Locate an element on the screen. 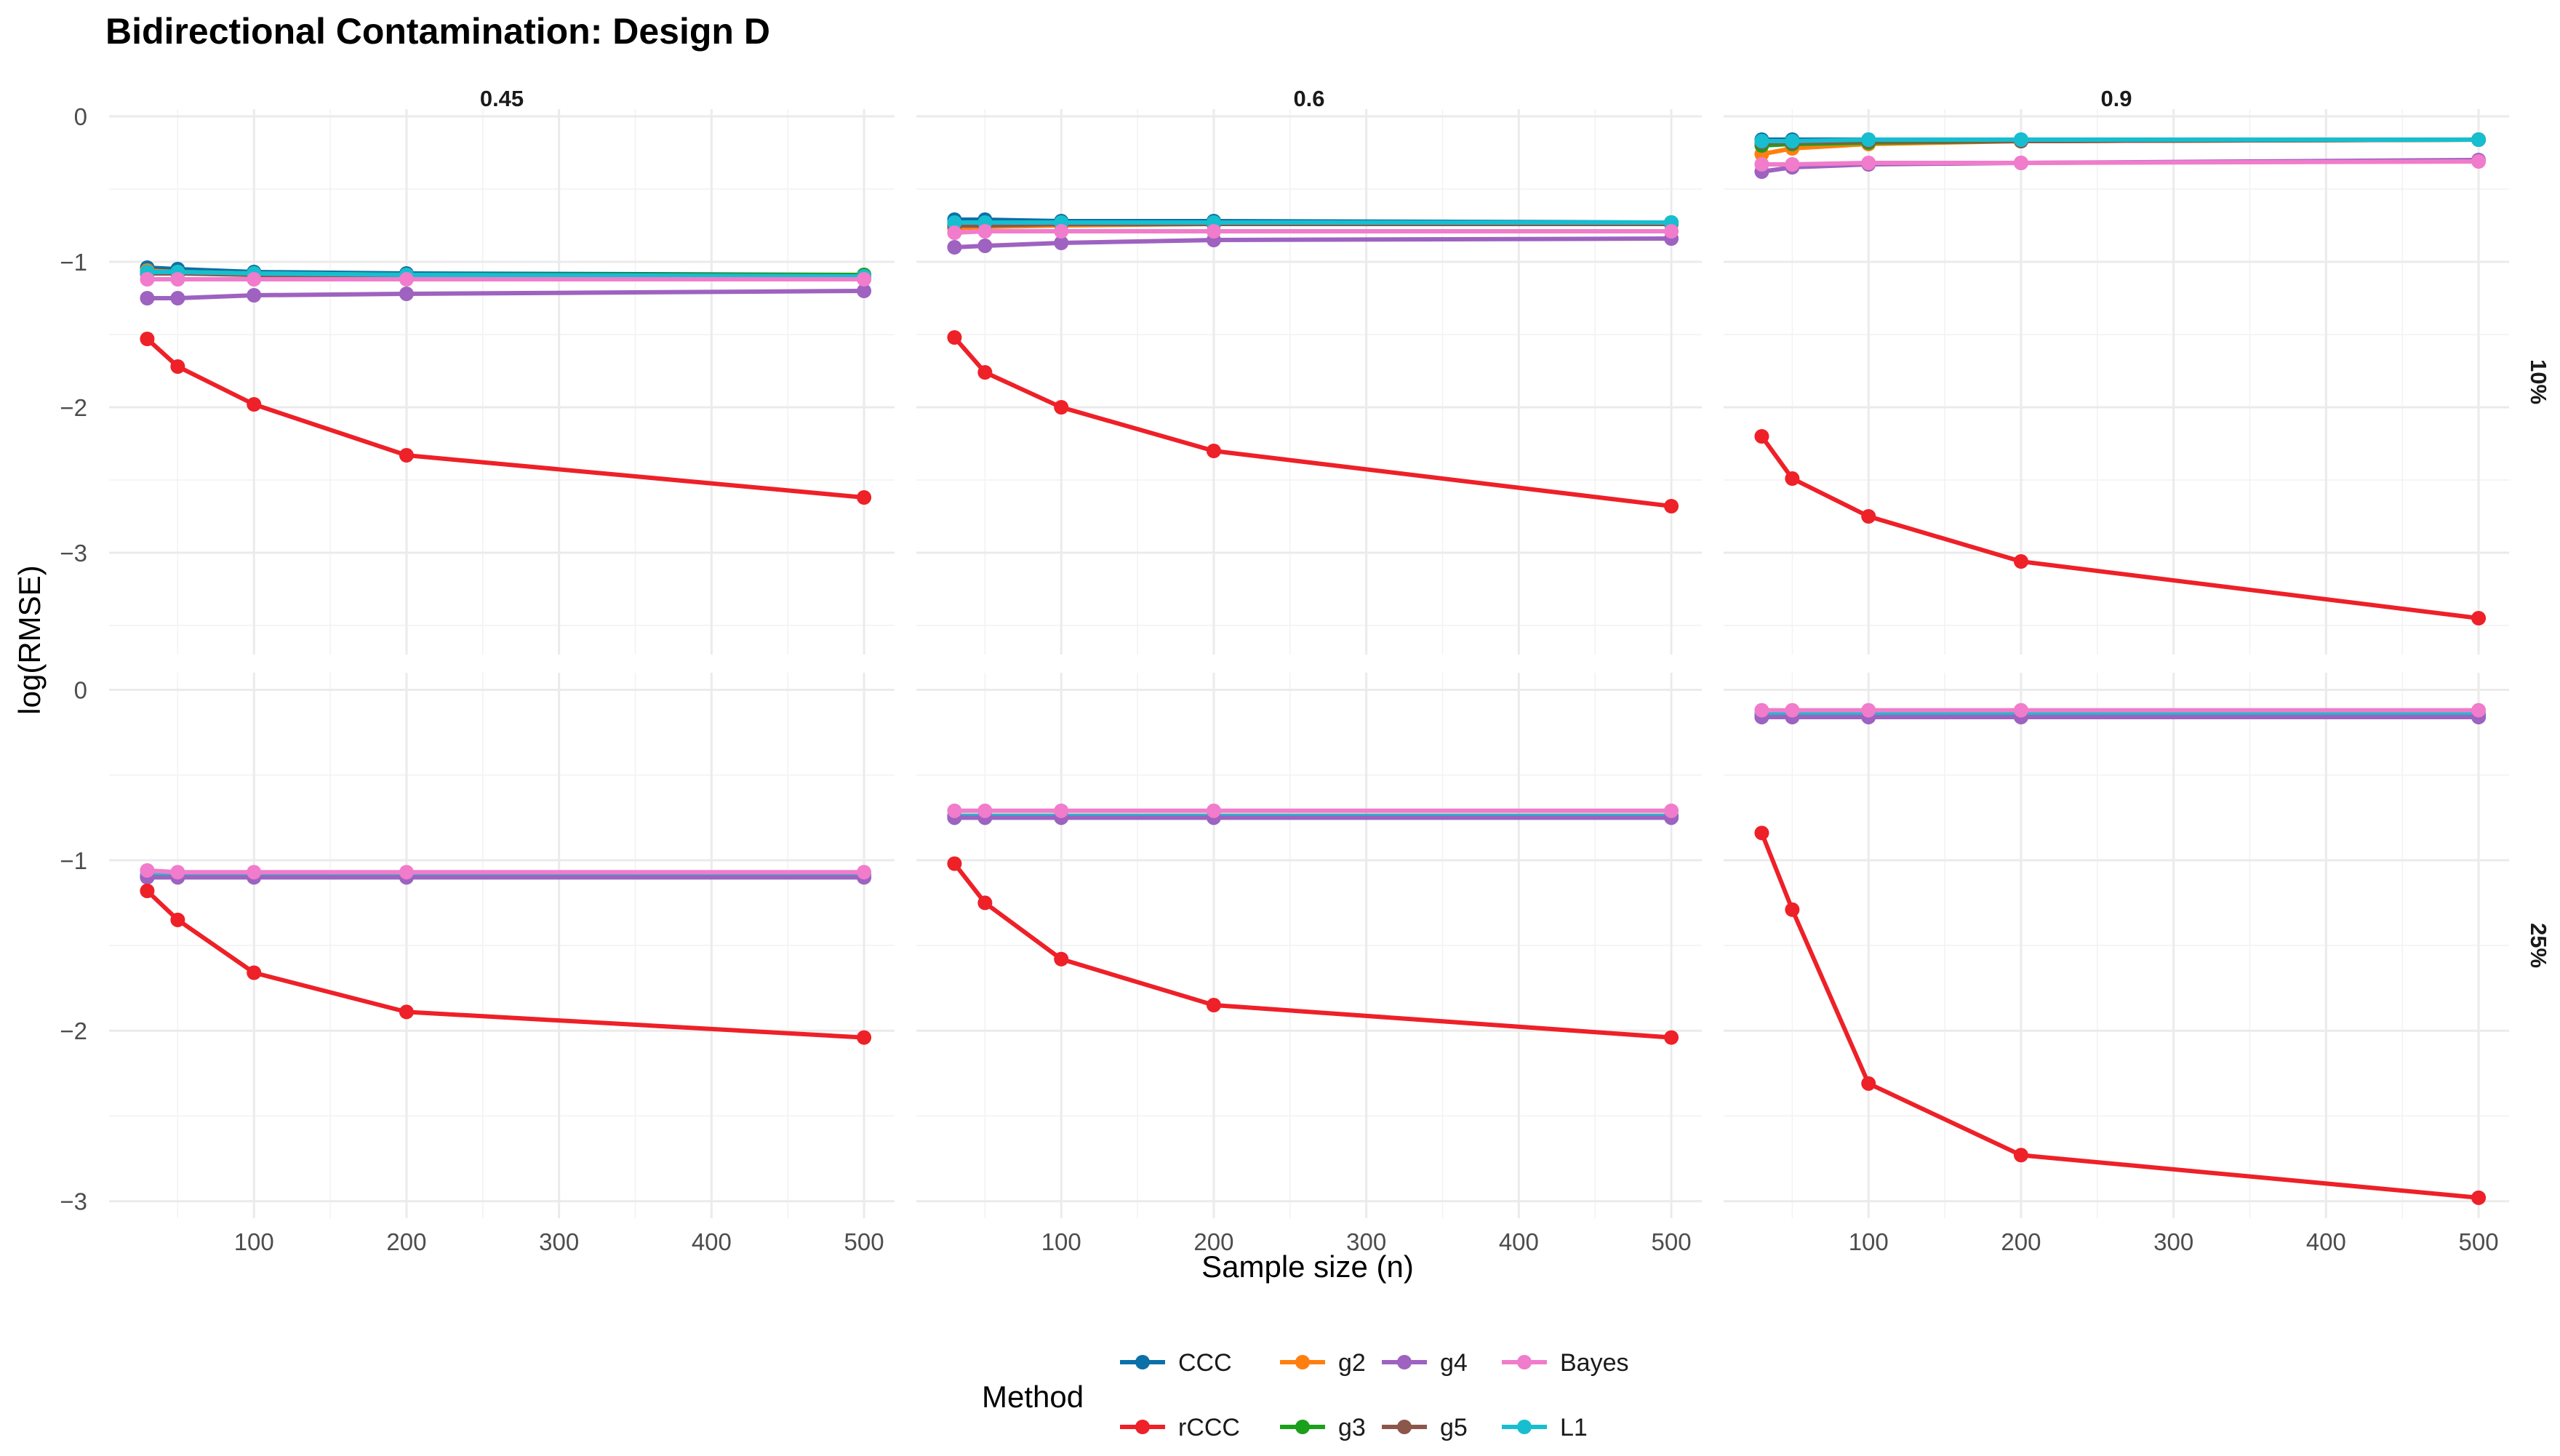  legend-key-g3 is located at coordinates (1302, 1427).